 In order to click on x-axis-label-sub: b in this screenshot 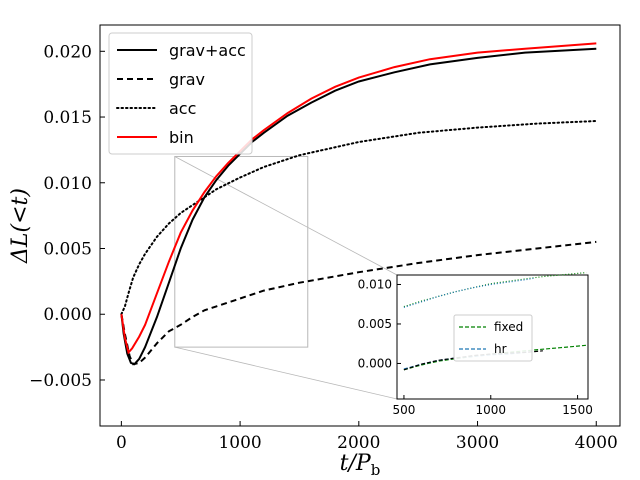, I will do `click(376, 470)`.